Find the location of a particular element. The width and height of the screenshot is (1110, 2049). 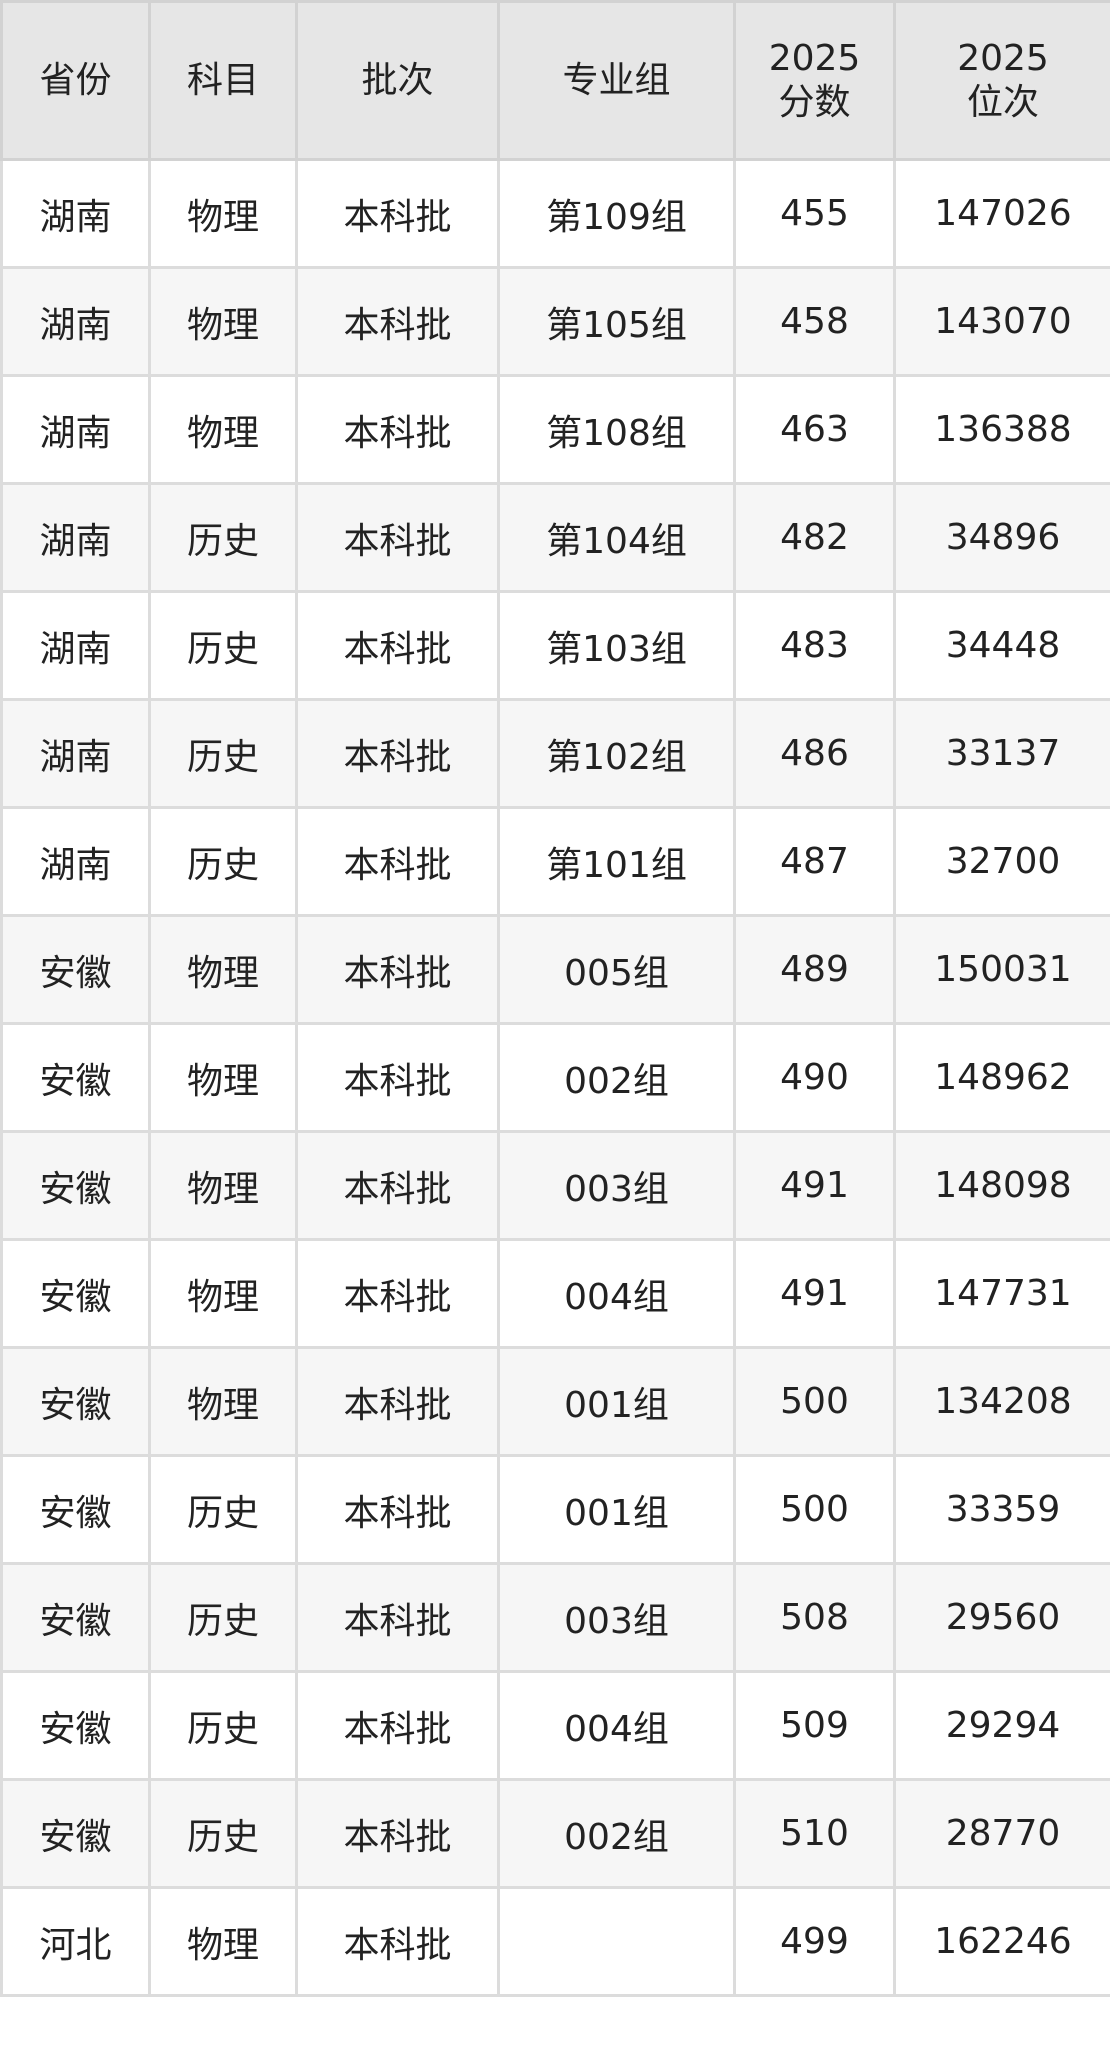

cell-major-group: 第108组 is located at coordinates (616, 429).